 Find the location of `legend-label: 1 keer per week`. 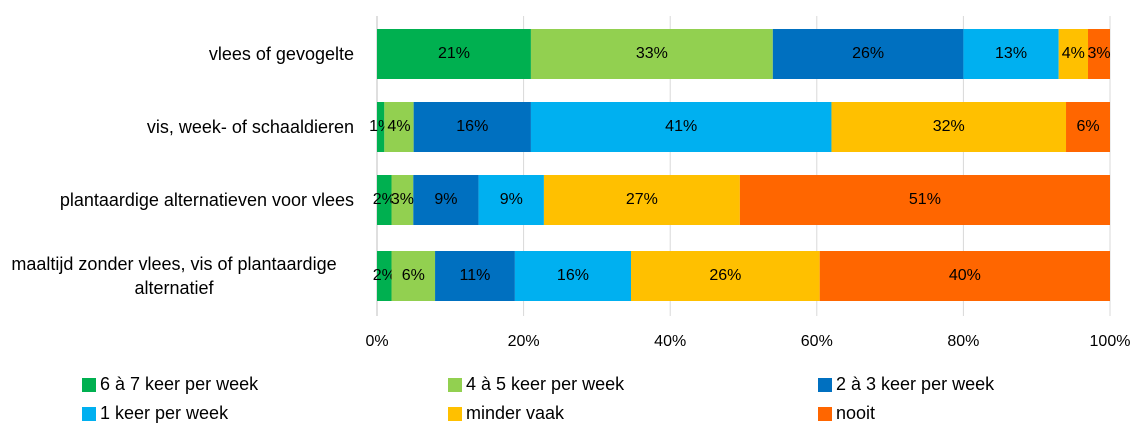

legend-label: 1 keer per week is located at coordinates (164, 413).